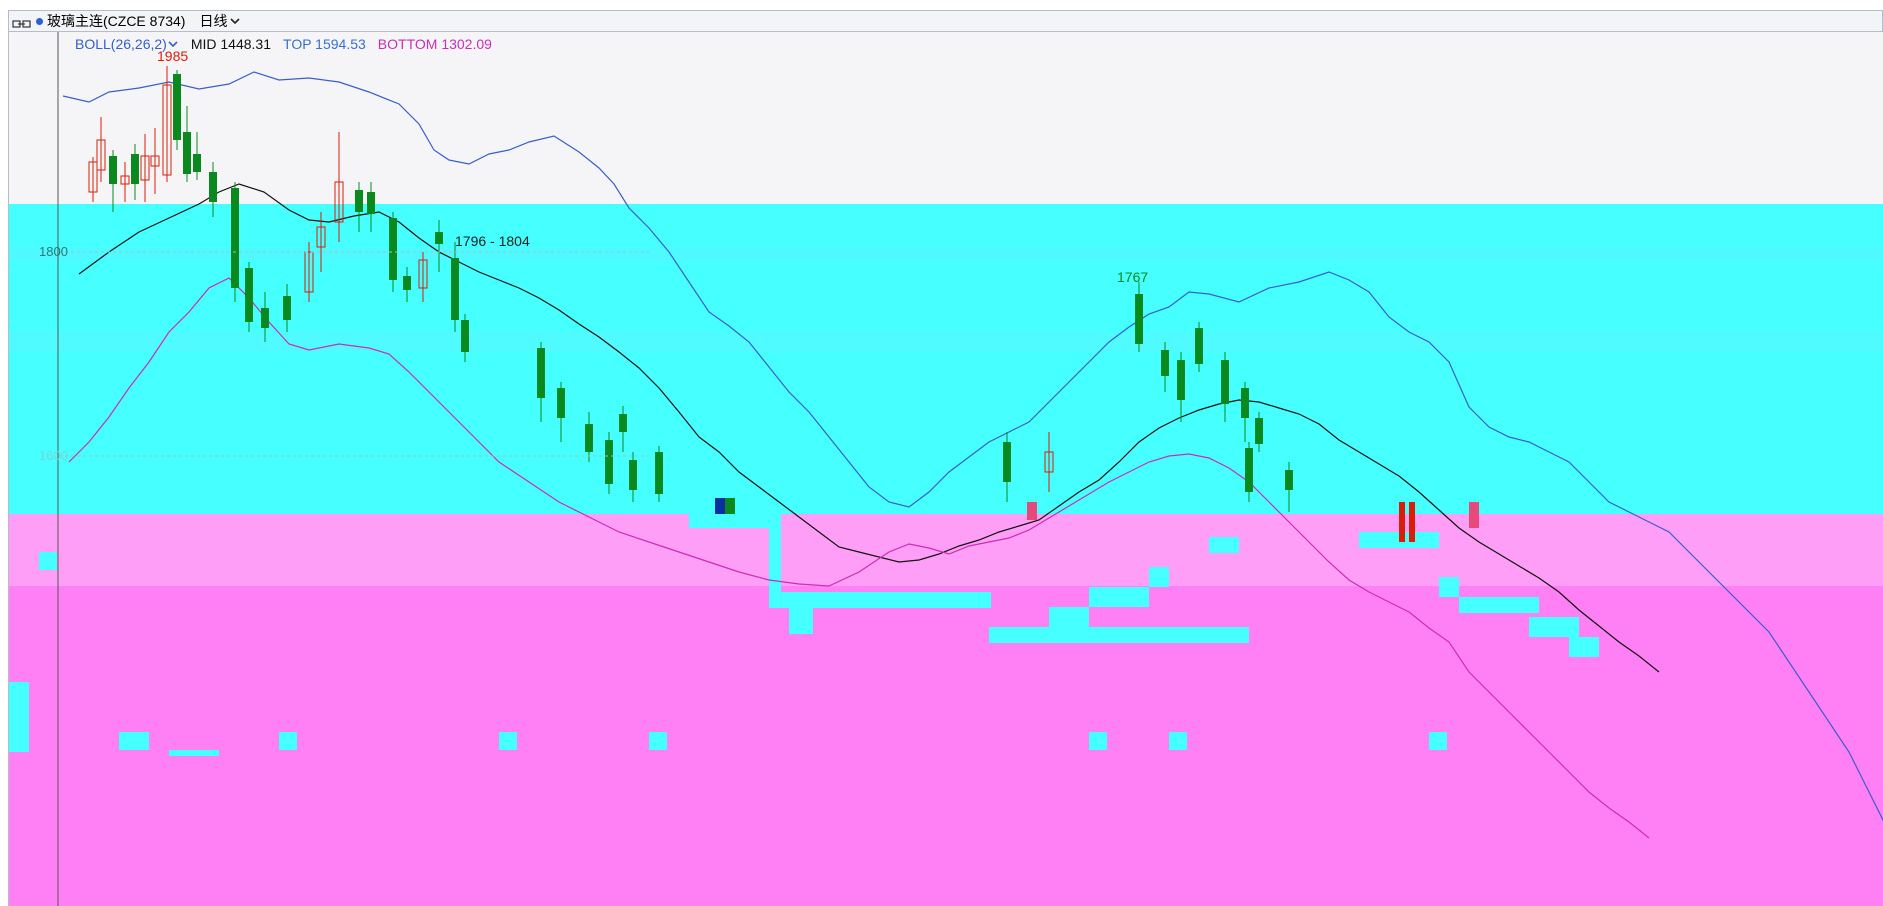  Describe the element at coordinates (39, 21) in the screenshot. I see `status-dot-icon` at that location.